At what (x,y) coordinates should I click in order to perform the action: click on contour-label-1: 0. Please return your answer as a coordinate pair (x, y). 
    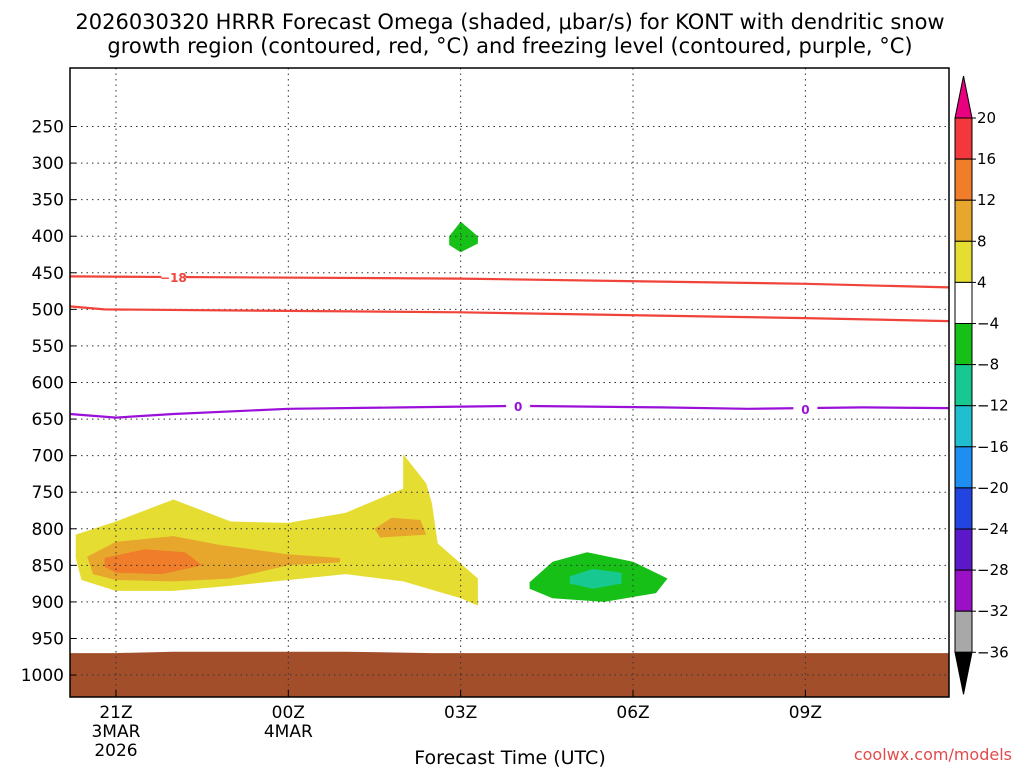
    Looking at the image, I should click on (518, 407).